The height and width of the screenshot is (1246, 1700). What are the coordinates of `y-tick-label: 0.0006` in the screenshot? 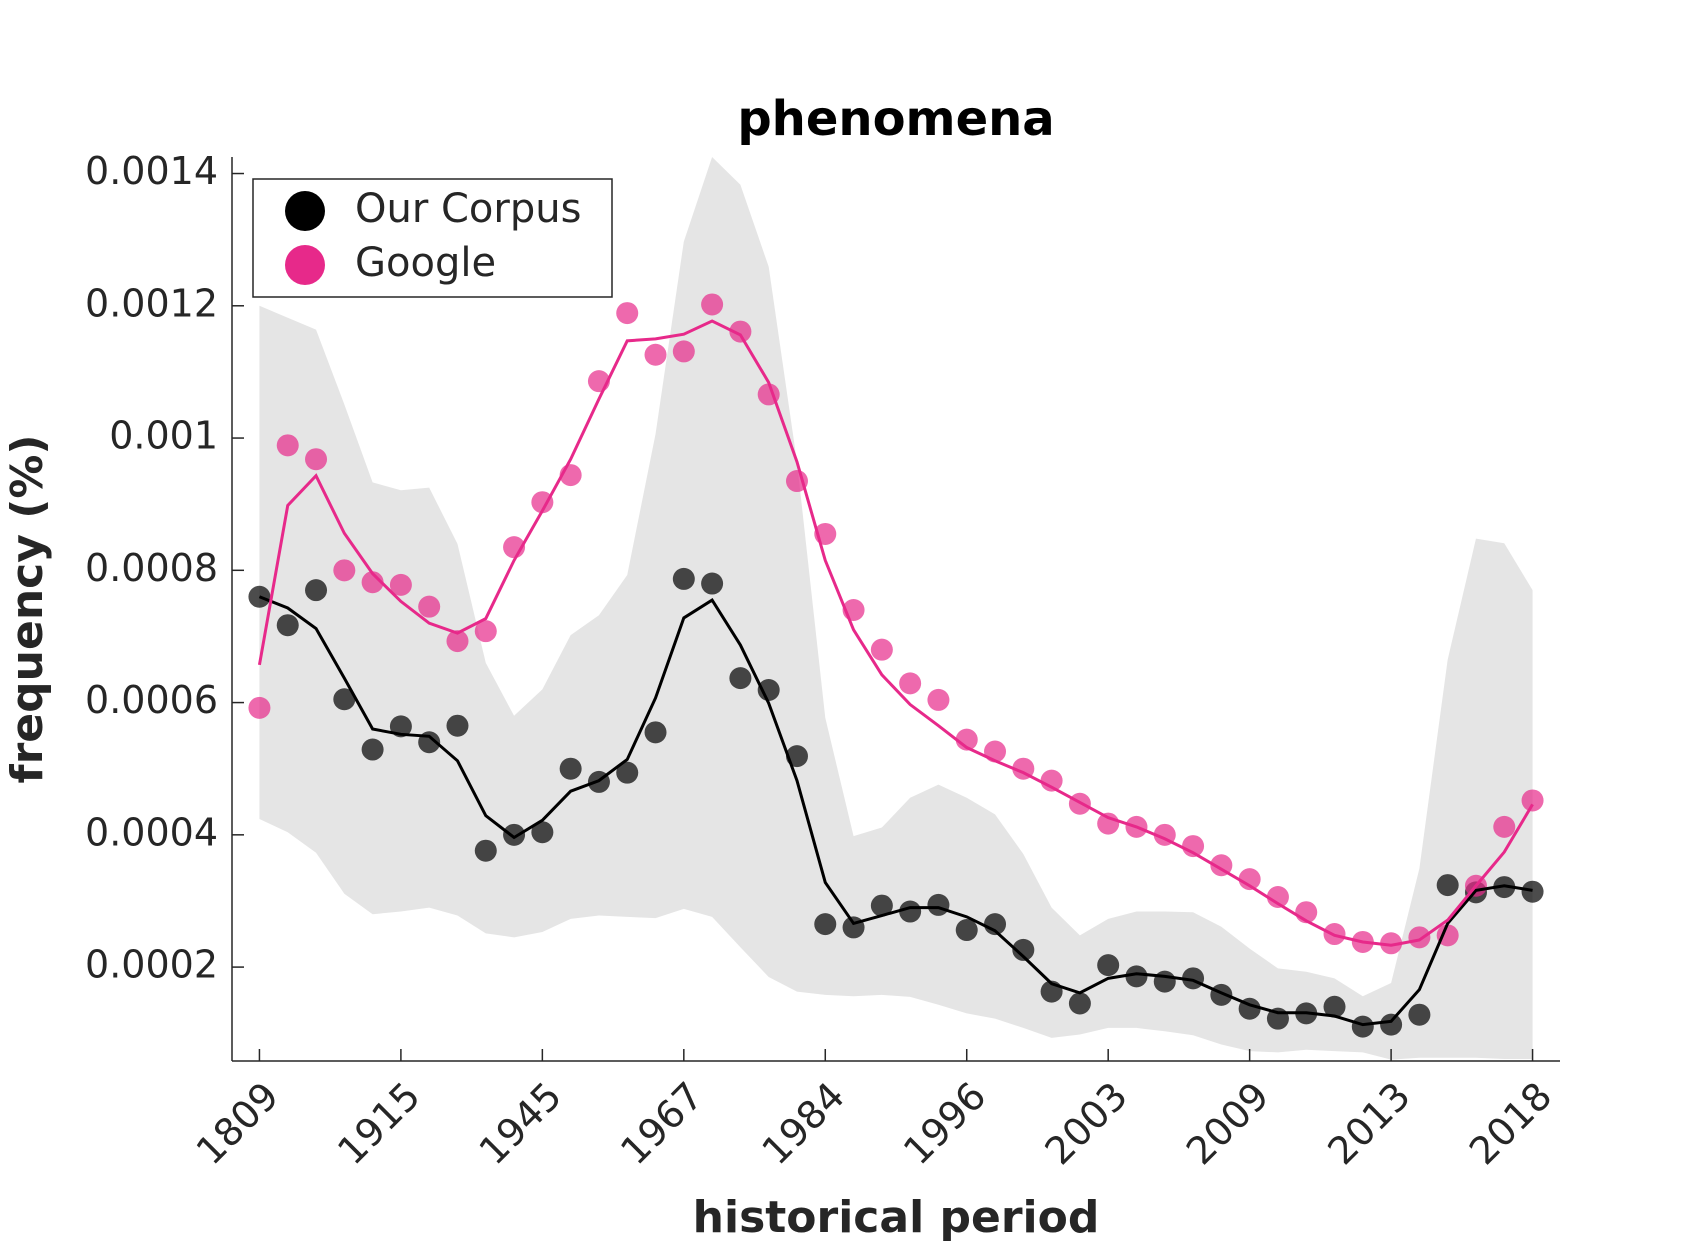 It's located at (151, 700).